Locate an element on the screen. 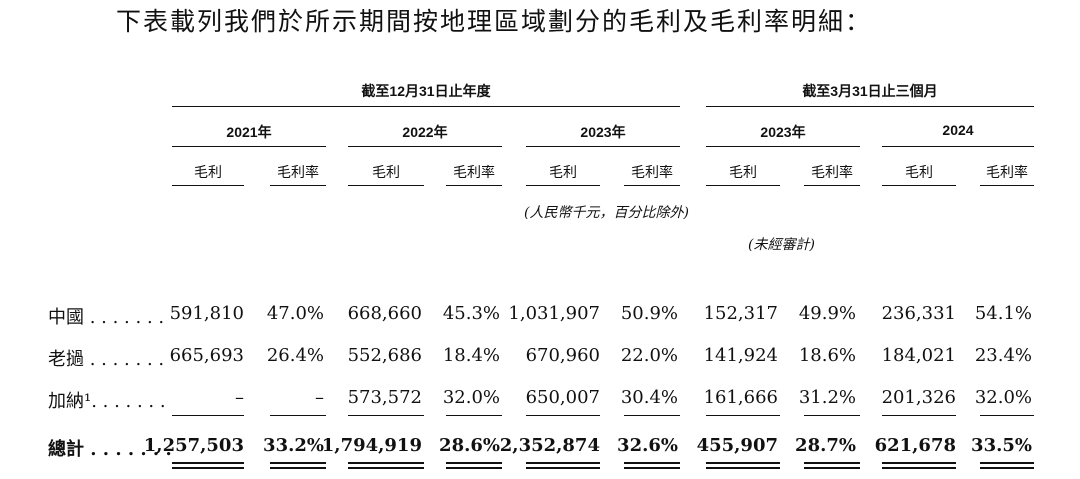  table-cell: 665,693 is located at coordinates (206, 355).